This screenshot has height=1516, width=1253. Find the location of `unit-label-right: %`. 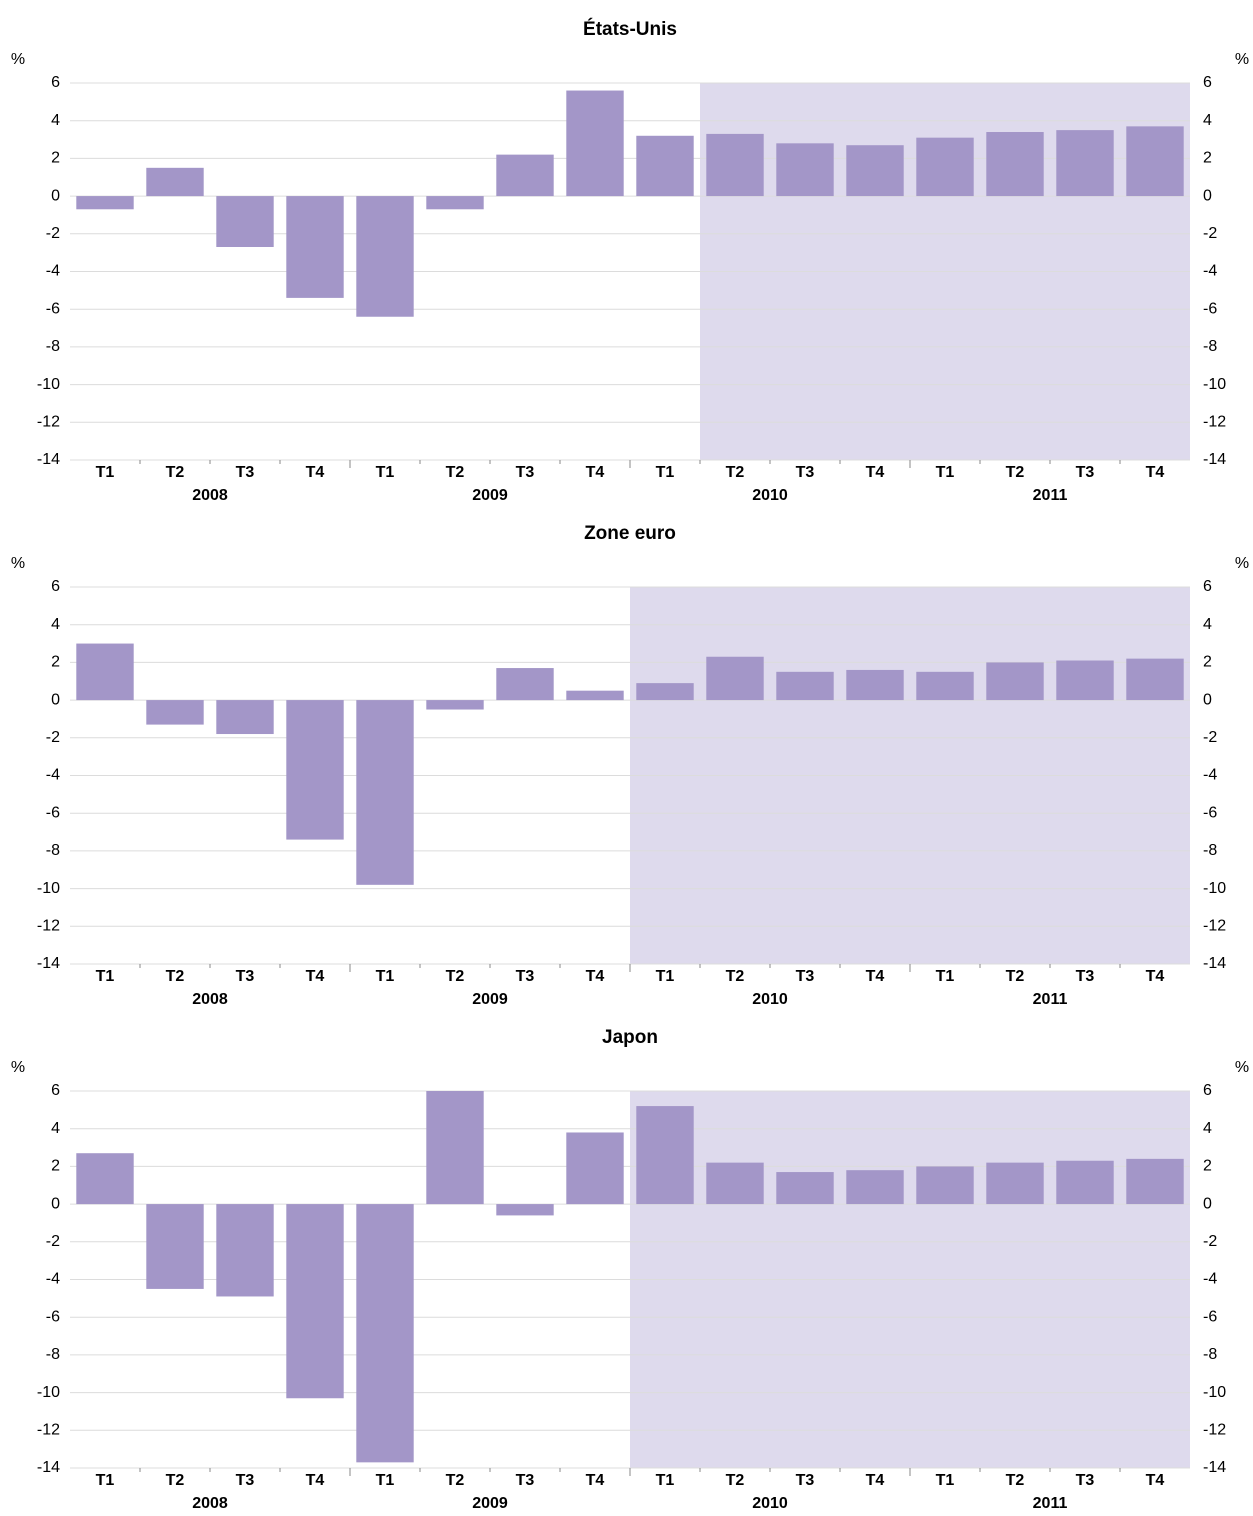

unit-label-right: % is located at coordinates (1242, 59).